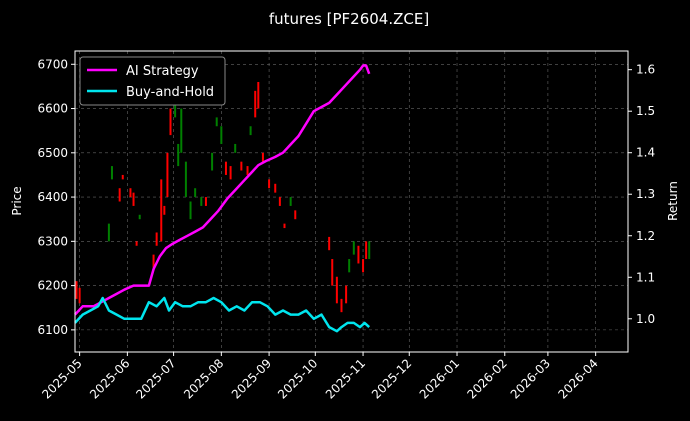 This screenshot has width=690, height=421. I want to click on y2-tick-label: 1.2, so click(645, 236).